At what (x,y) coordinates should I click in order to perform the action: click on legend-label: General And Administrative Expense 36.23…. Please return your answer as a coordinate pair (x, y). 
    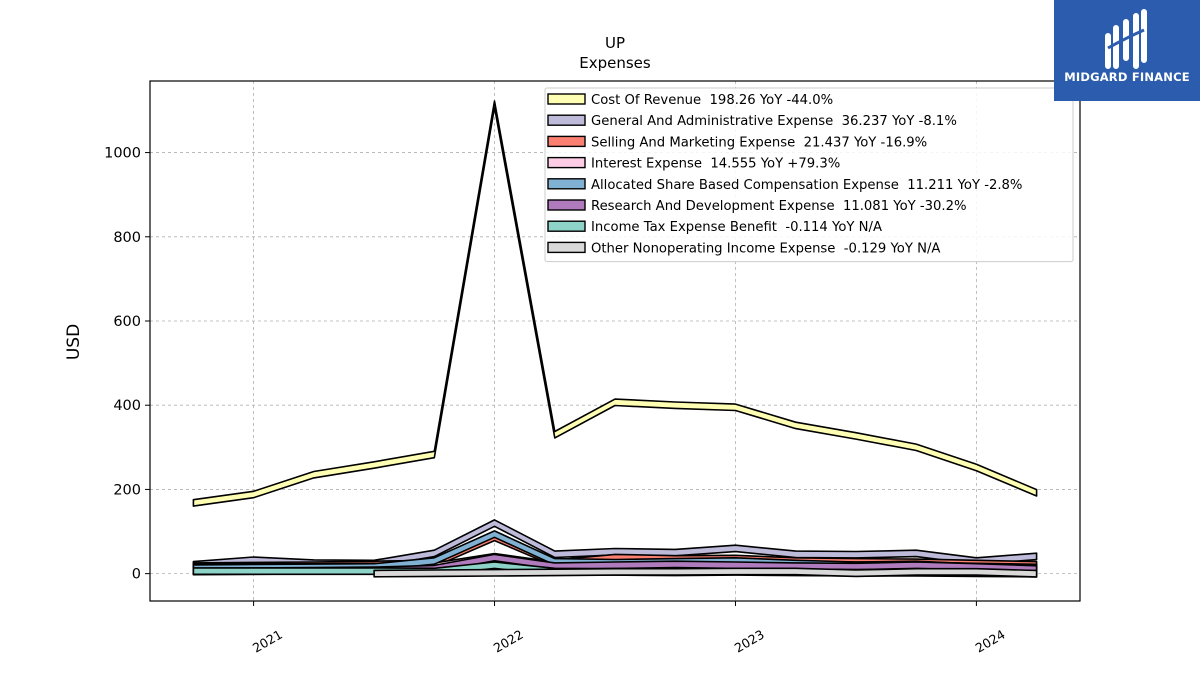
    Looking at the image, I should click on (774, 121).